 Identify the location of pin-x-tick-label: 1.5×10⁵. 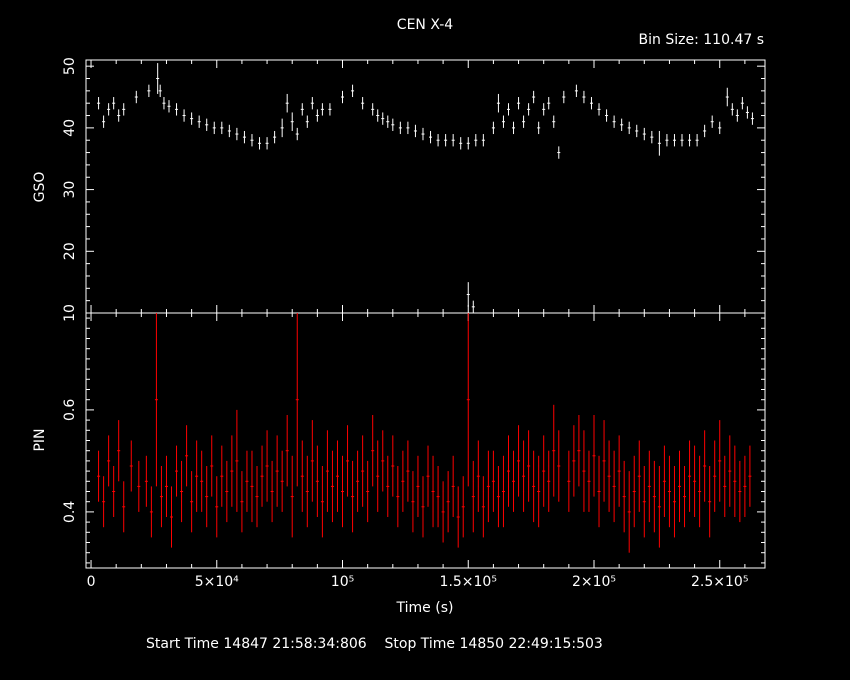
(468, 582).